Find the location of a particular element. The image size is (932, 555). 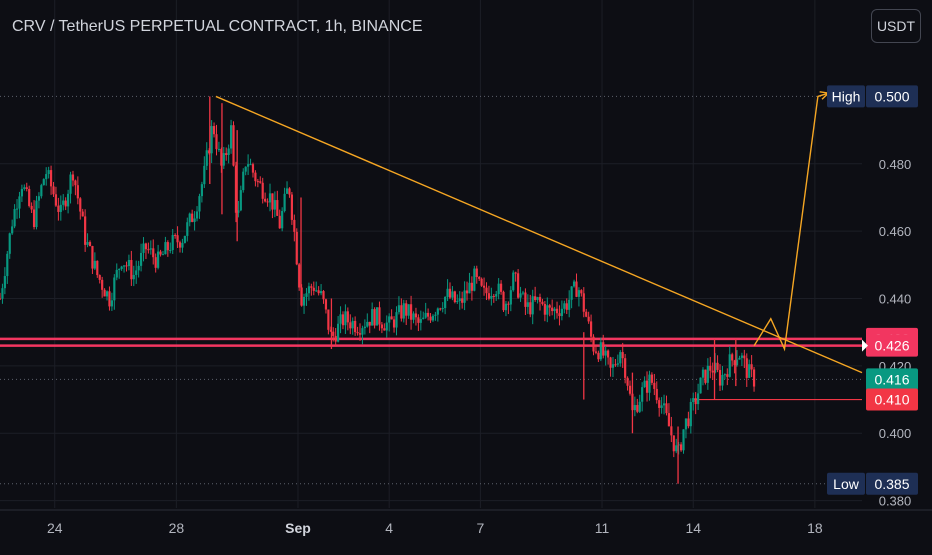

y-tick-label: 0.480 is located at coordinates (895, 164).